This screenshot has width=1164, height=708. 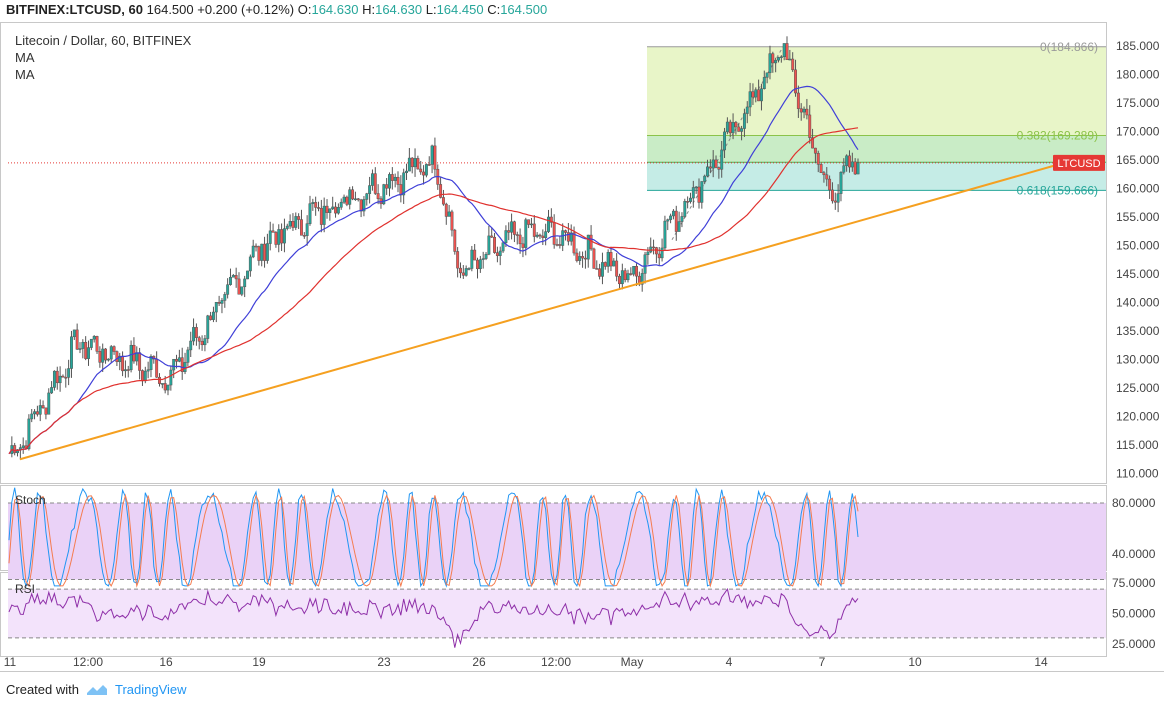 I want to click on symbol-name: BITFINEX:LTCUSD, 60, so click(x=74, y=9).